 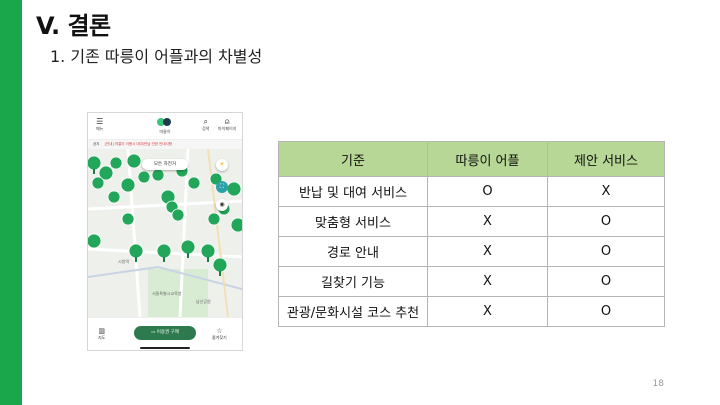 What do you see at coordinates (487, 159) in the screenshot?
I see `header-ddareungi-app: 따릉이 어플` at bounding box center [487, 159].